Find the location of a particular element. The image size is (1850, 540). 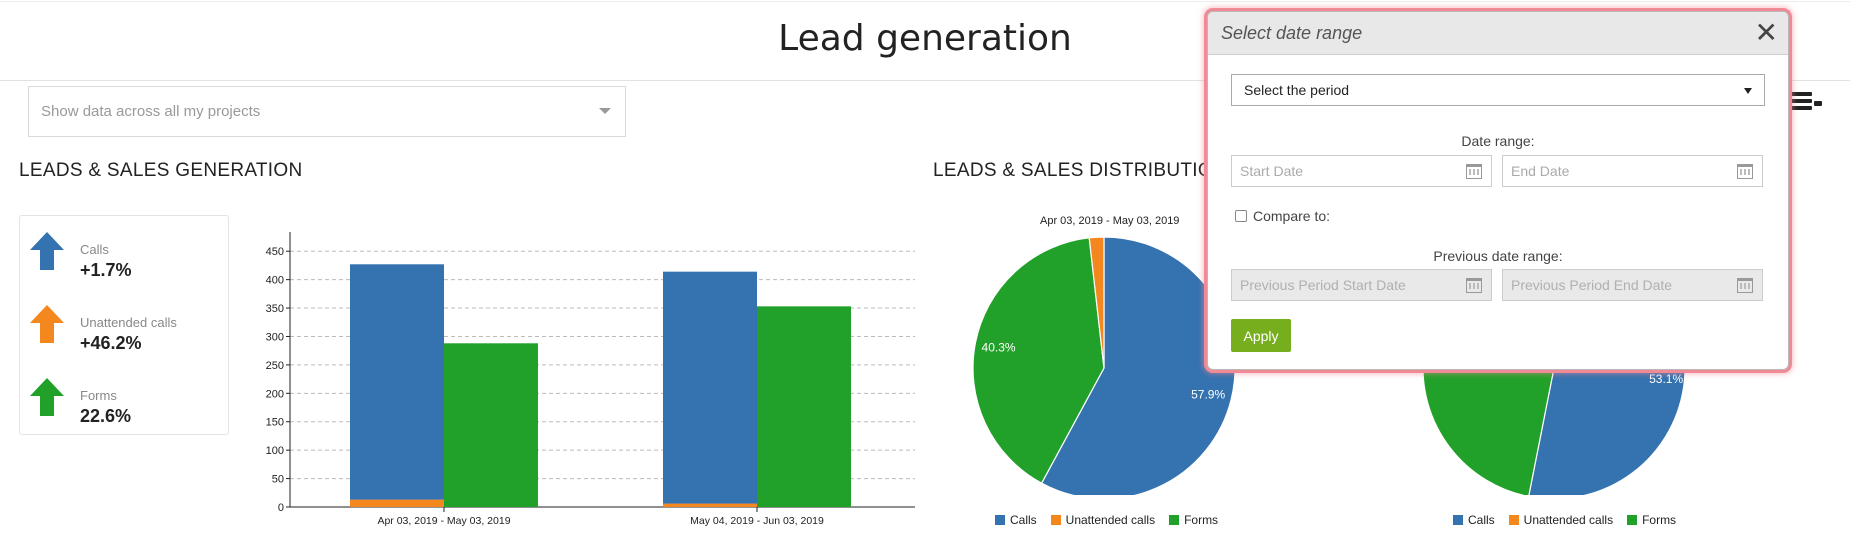

y-tick-label: 250 is located at coordinates (275, 366).